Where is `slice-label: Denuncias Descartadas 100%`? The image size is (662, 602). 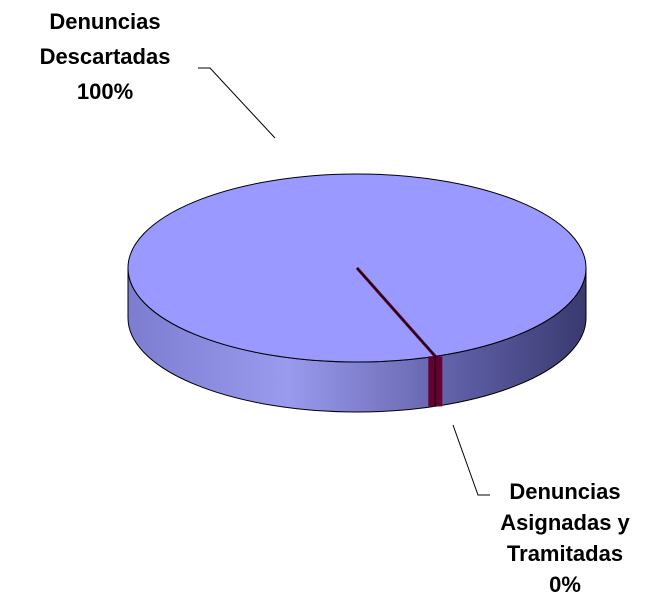 slice-label: Denuncias Descartadas 100% is located at coordinates (105, 56).